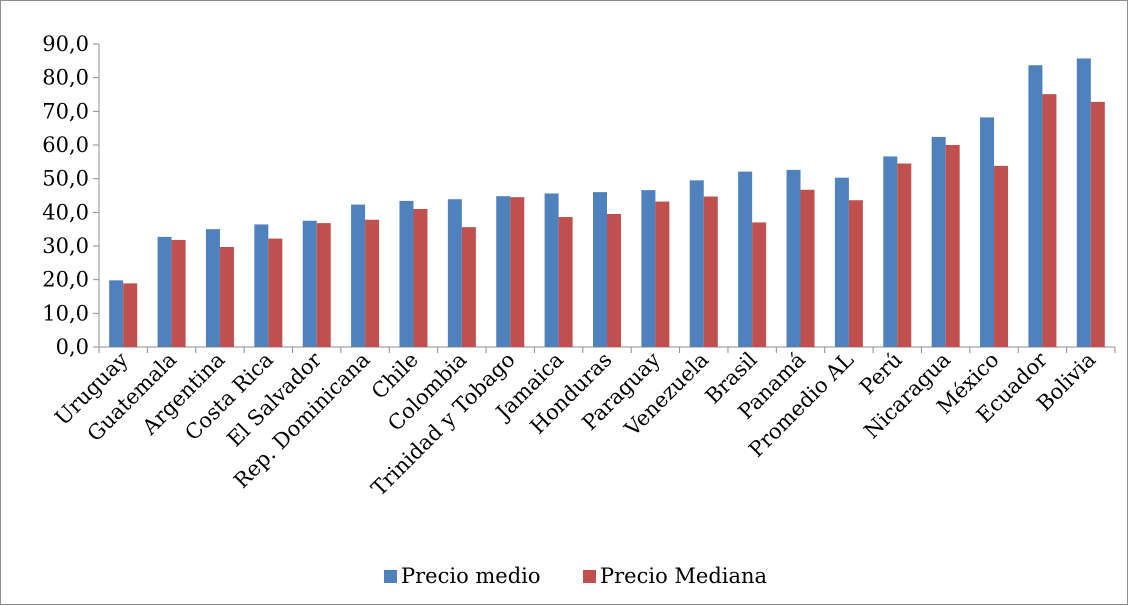 This screenshot has height=606, width=1128. What do you see at coordinates (72, 347) in the screenshot?
I see `y-tick-label: 0,0` at bounding box center [72, 347].